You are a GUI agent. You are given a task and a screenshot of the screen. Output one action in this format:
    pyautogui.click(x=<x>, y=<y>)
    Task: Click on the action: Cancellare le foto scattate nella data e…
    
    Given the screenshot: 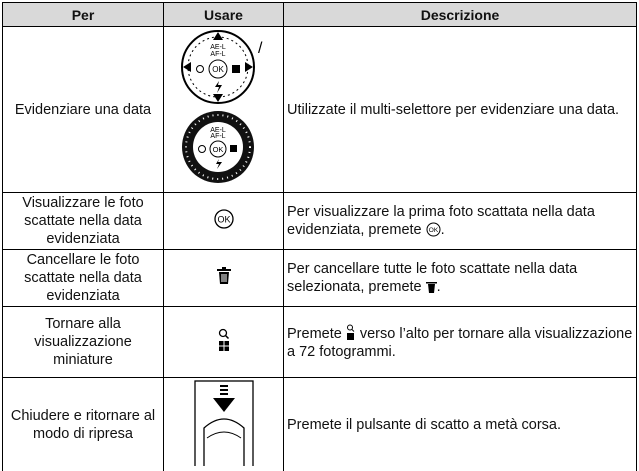 What is the action you would take?
    pyautogui.click(x=83, y=278)
    